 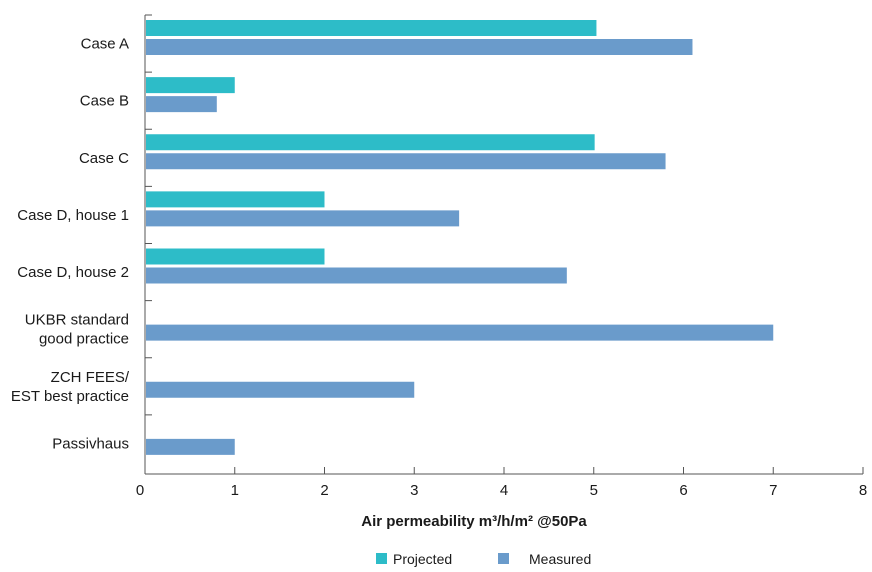 What do you see at coordinates (104, 158) in the screenshot?
I see `category-label: Case C` at bounding box center [104, 158].